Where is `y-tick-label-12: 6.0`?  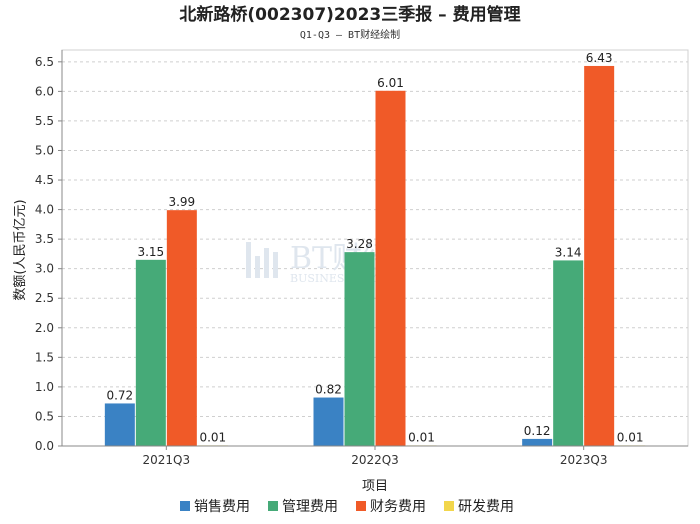
y-tick-label-12: 6.0 is located at coordinates (44, 91).